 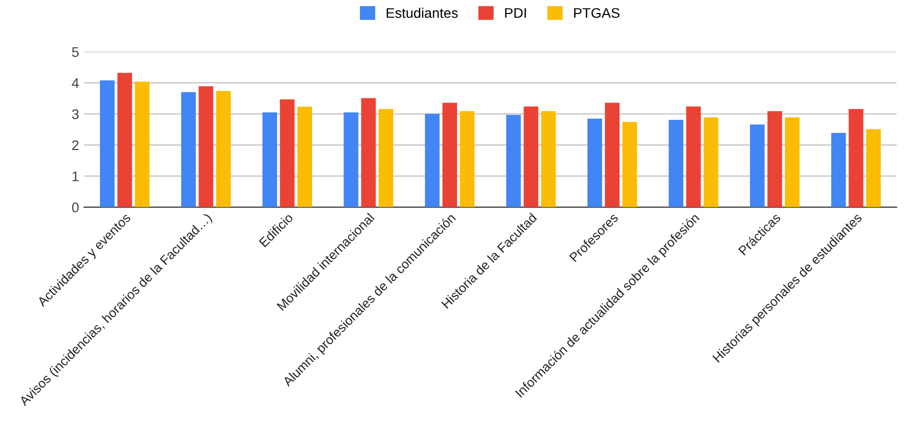 I want to click on y-tick-label: 3, so click(x=75, y=114).